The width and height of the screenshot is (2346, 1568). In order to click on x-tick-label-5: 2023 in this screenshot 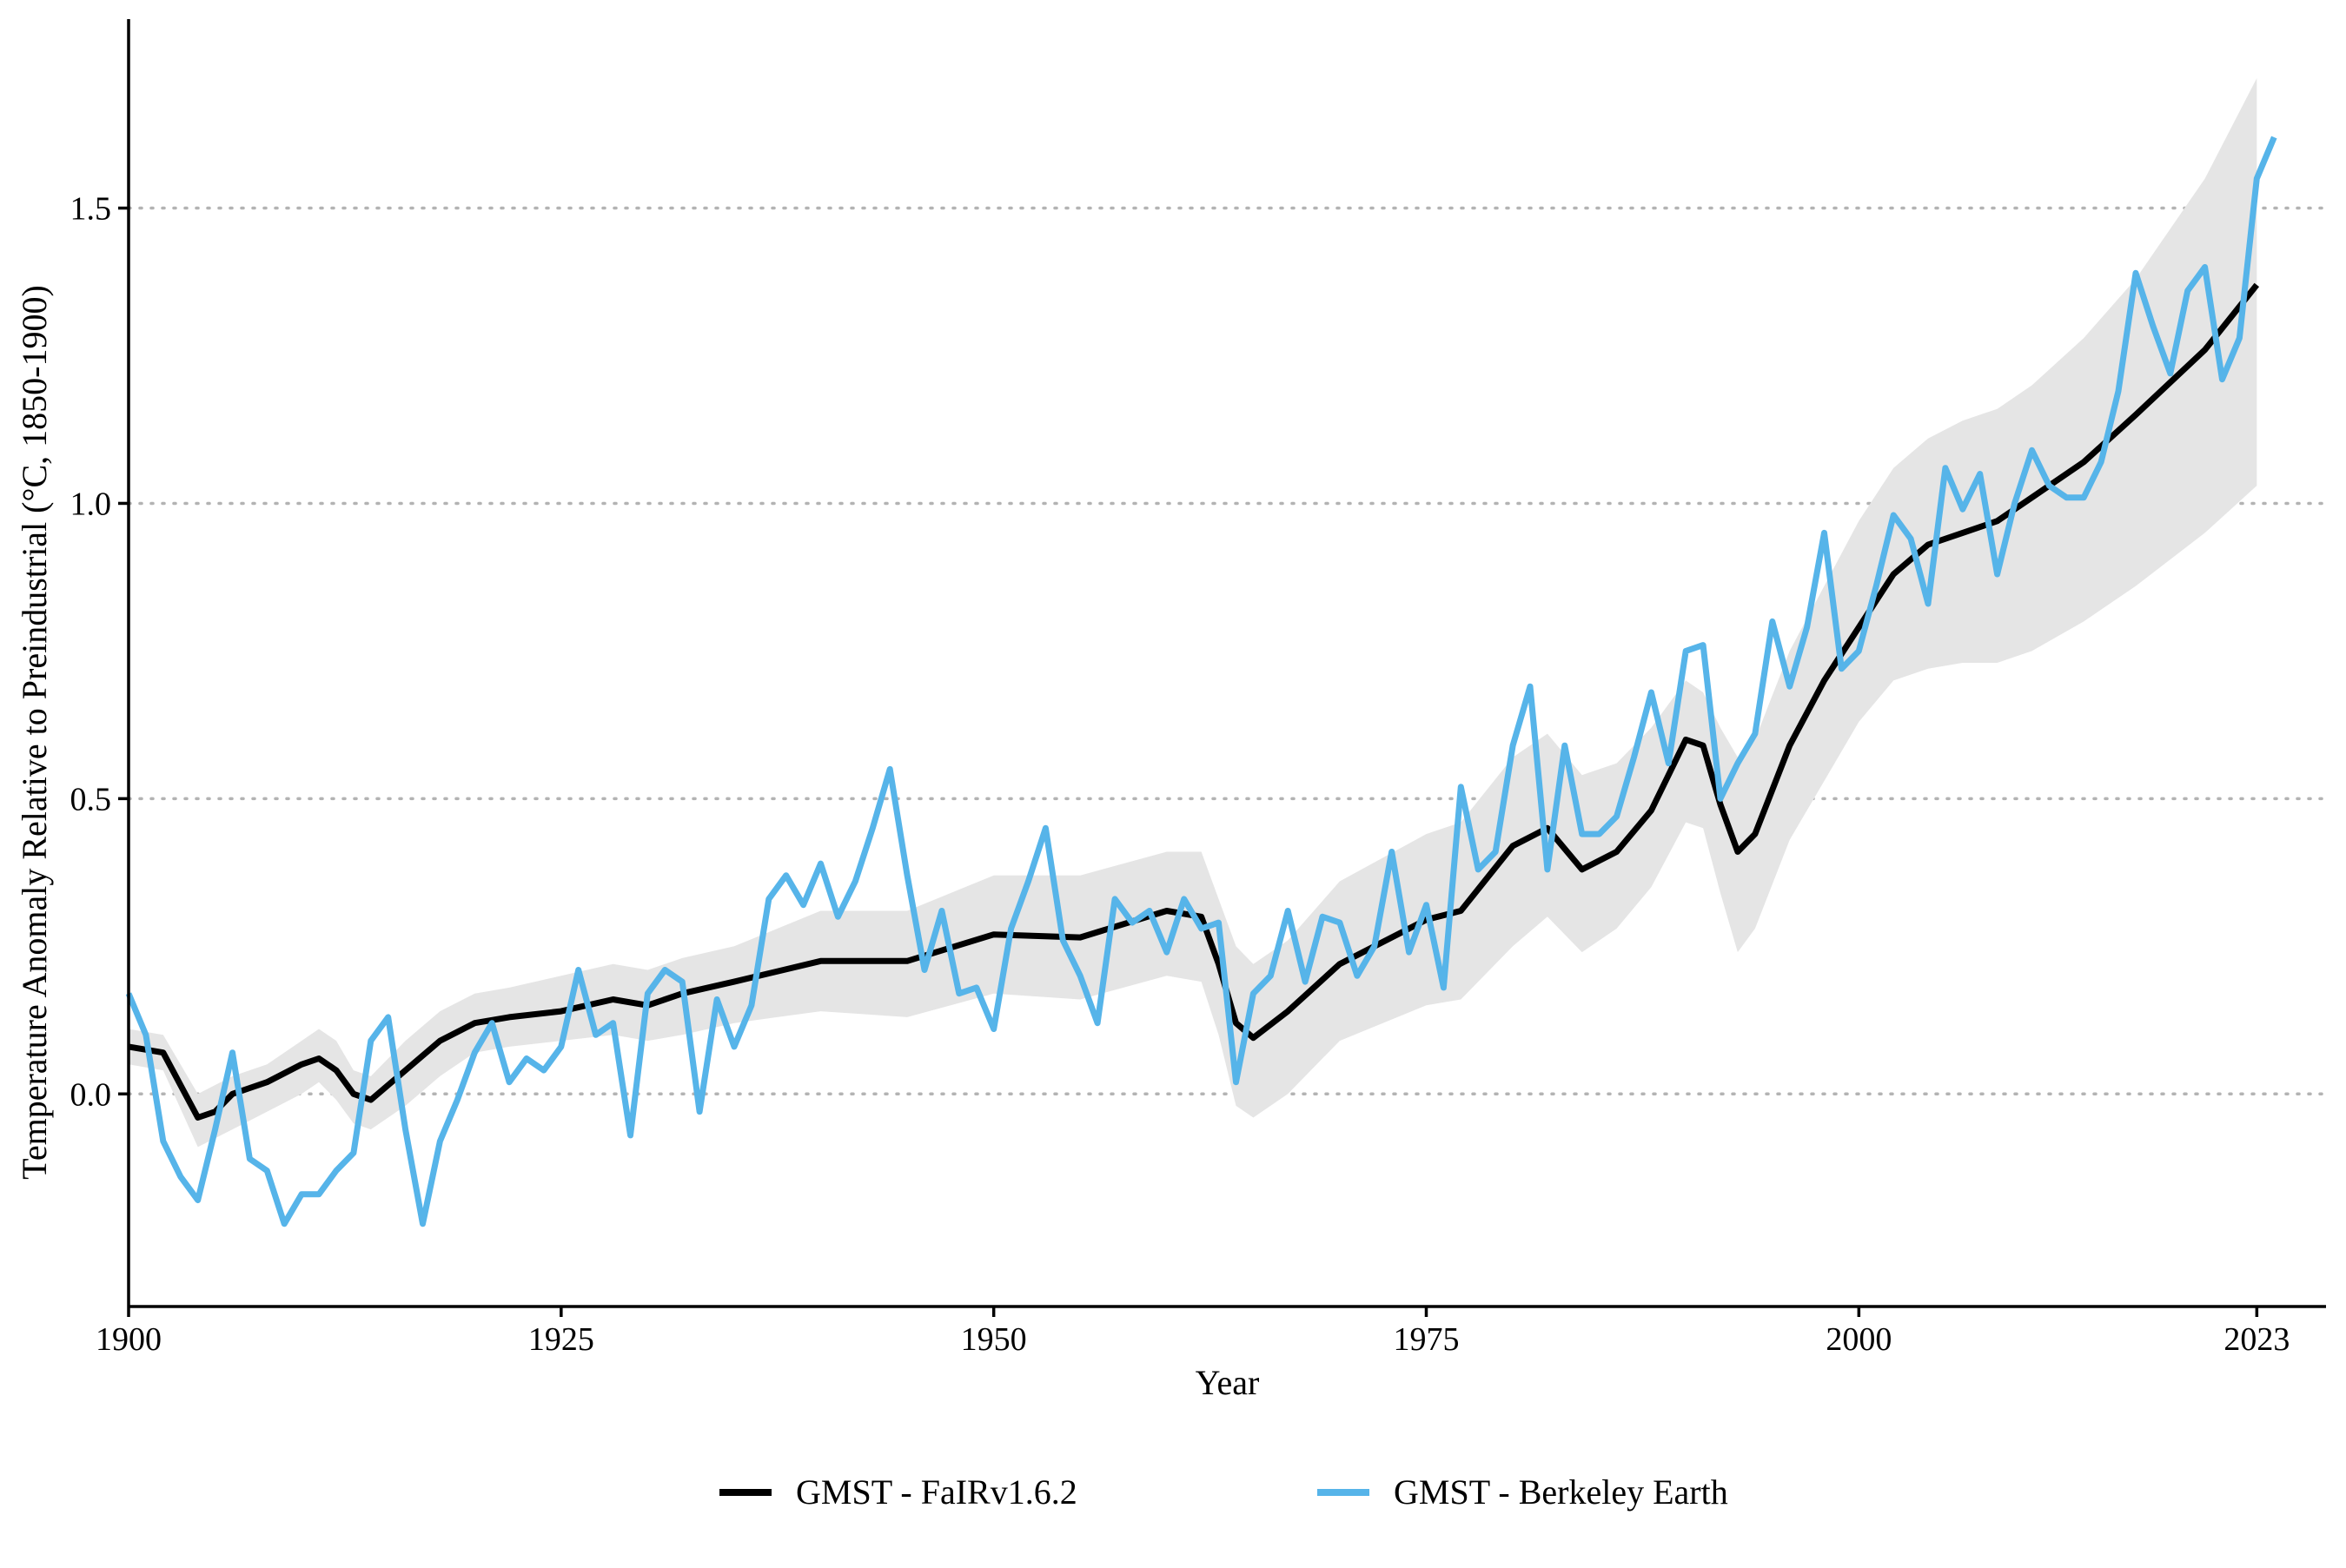, I will do `click(2257, 1339)`.